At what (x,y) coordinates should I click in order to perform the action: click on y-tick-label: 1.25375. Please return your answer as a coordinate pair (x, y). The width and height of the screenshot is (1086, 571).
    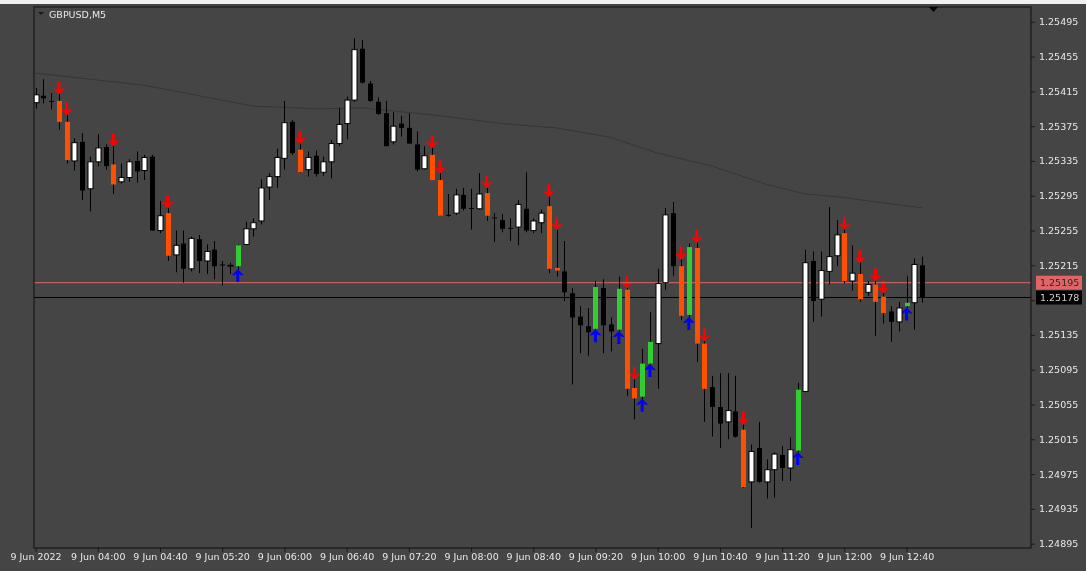
    Looking at the image, I should click on (1059, 126).